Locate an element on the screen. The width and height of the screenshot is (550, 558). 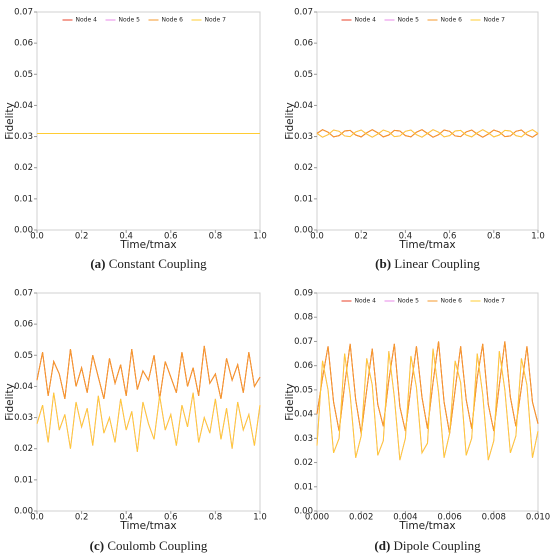
caption: (a) Constant Coupling is located at coordinates (148, 263).